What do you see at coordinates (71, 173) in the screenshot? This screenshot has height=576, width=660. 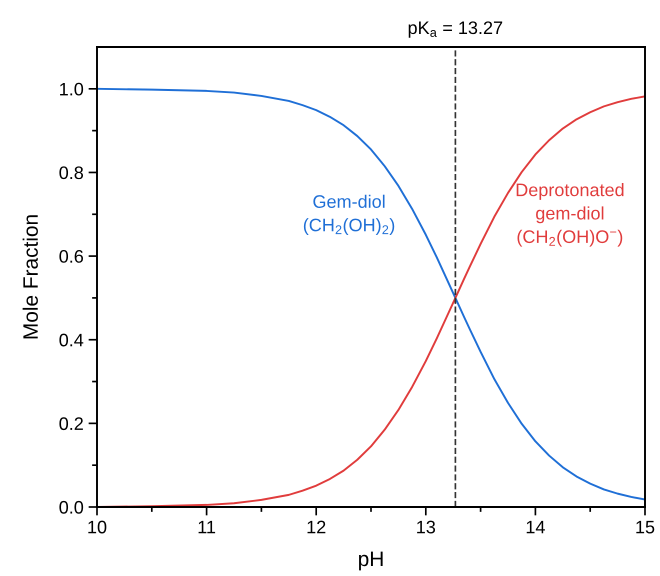 I see `y-tick-label: 0.8` at bounding box center [71, 173].